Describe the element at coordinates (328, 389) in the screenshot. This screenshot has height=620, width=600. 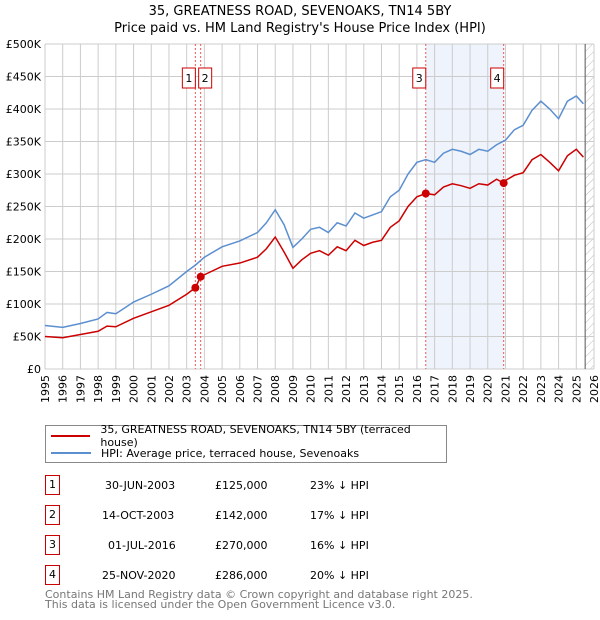
I see `x-tick-label: 2011` at that location.